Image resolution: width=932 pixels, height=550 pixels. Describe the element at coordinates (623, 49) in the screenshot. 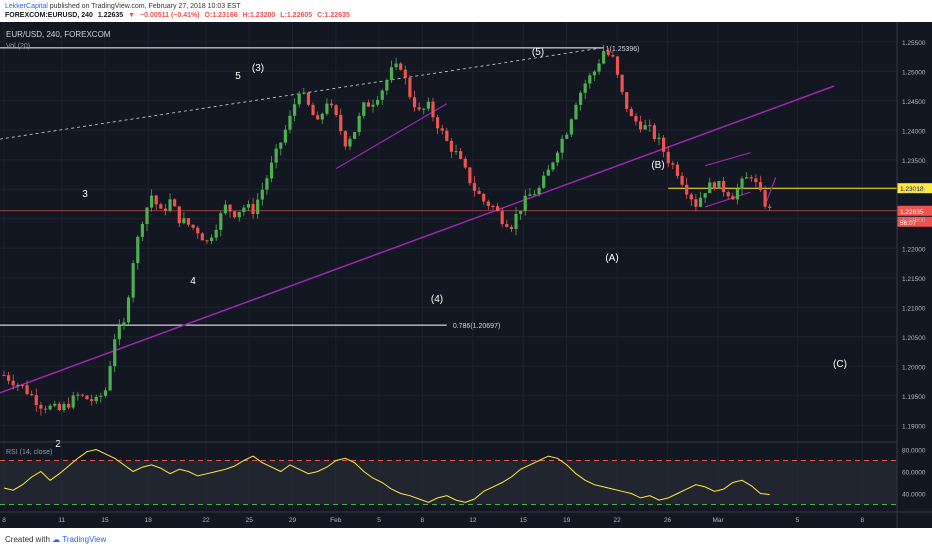

I see `fib-level-1-label: 1(1.25396)` at that location.